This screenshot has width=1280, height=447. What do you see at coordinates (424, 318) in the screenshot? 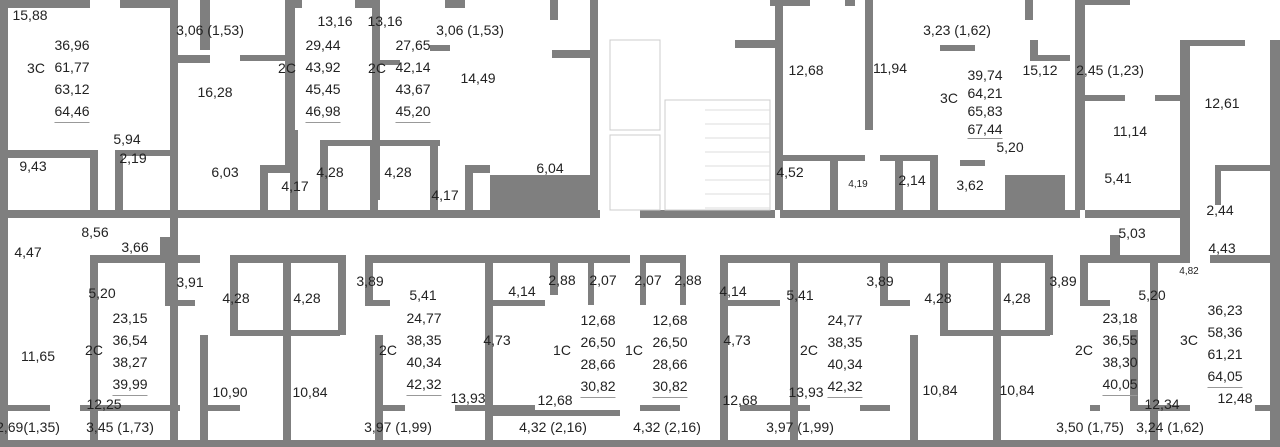
I see `apartment-area-value: 24,77` at bounding box center [424, 318].